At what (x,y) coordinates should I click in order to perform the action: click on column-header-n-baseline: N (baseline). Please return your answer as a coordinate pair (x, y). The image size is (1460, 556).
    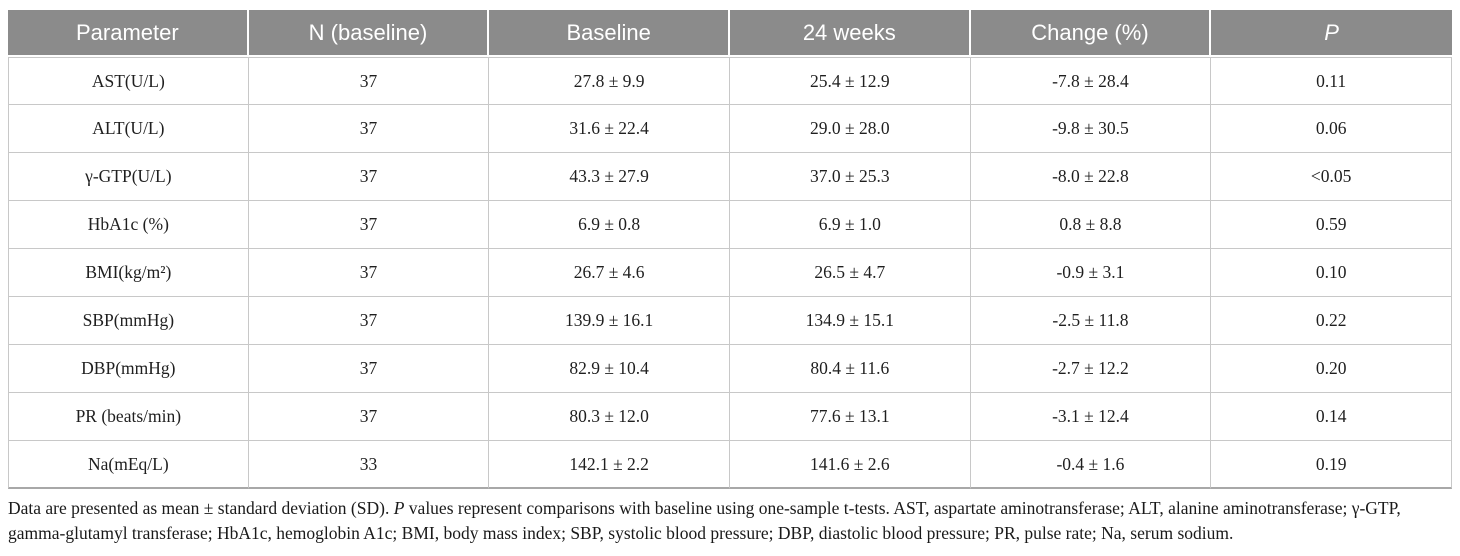
    Looking at the image, I should click on (369, 33).